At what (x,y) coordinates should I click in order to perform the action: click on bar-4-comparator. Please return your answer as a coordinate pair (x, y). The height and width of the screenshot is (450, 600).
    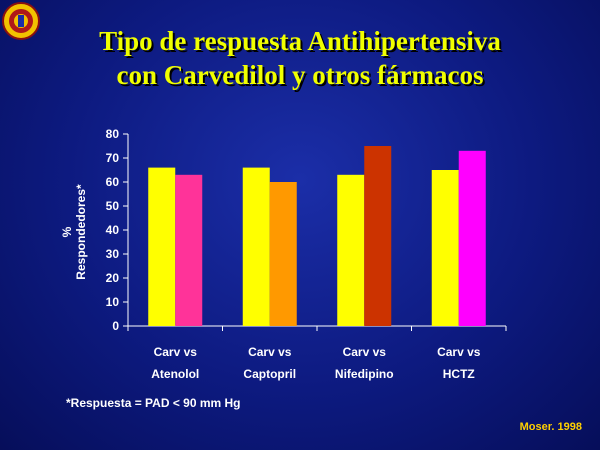
    Looking at the image, I should click on (472, 238).